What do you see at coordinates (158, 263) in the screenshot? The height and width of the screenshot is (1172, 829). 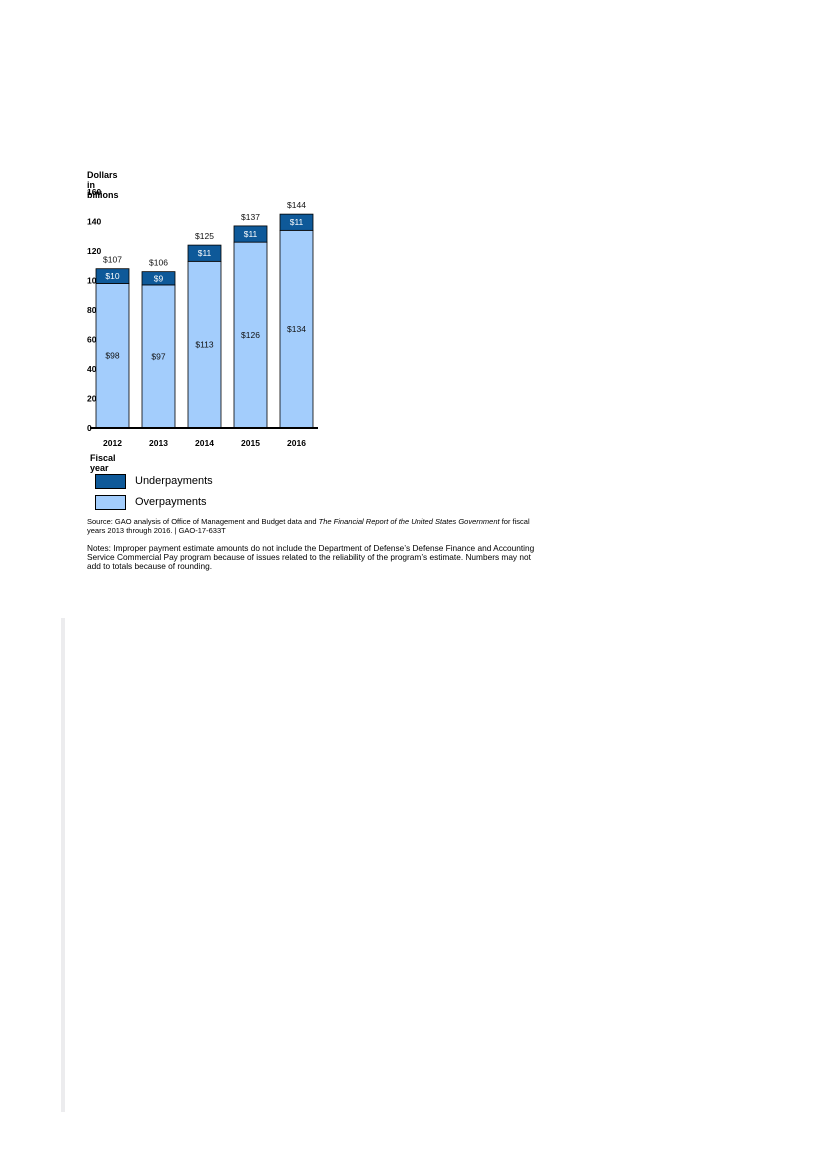 I see `total-label-2013: $106` at bounding box center [158, 263].